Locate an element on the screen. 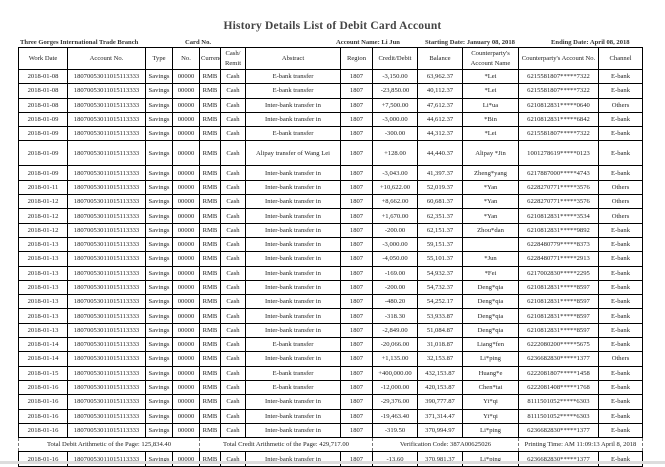 The height and width of the screenshot is (467, 665). table-cell: 54,252.17 is located at coordinates (440, 302).